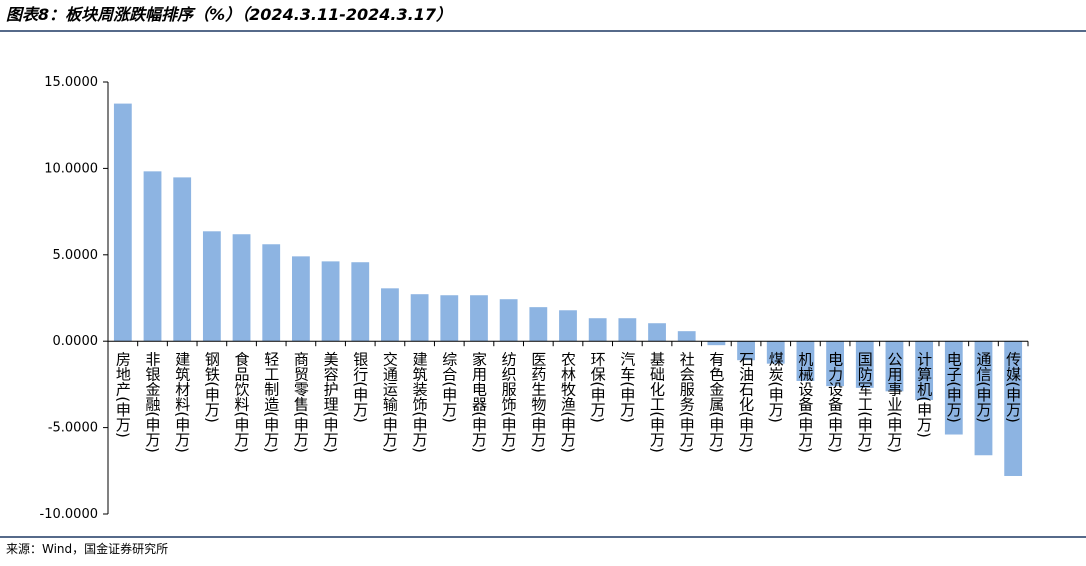  What do you see at coordinates (776, 387) in the screenshot?
I see `x-tick-label: 煤炭(申万)` at bounding box center [776, 387].